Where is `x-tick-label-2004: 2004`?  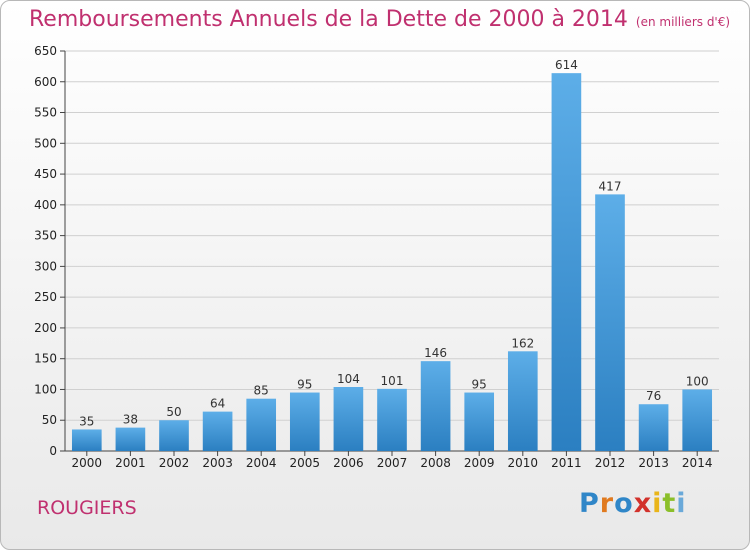
x-tick-label-2004: 2004 is located at coordinates (261, 463).